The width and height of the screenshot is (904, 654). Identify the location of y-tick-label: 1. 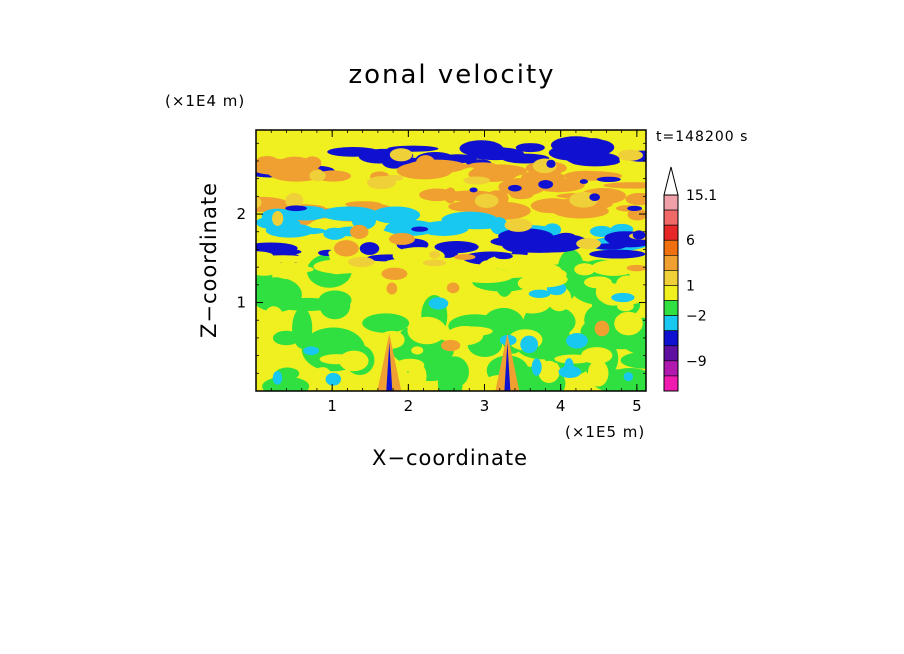
(241, 303).